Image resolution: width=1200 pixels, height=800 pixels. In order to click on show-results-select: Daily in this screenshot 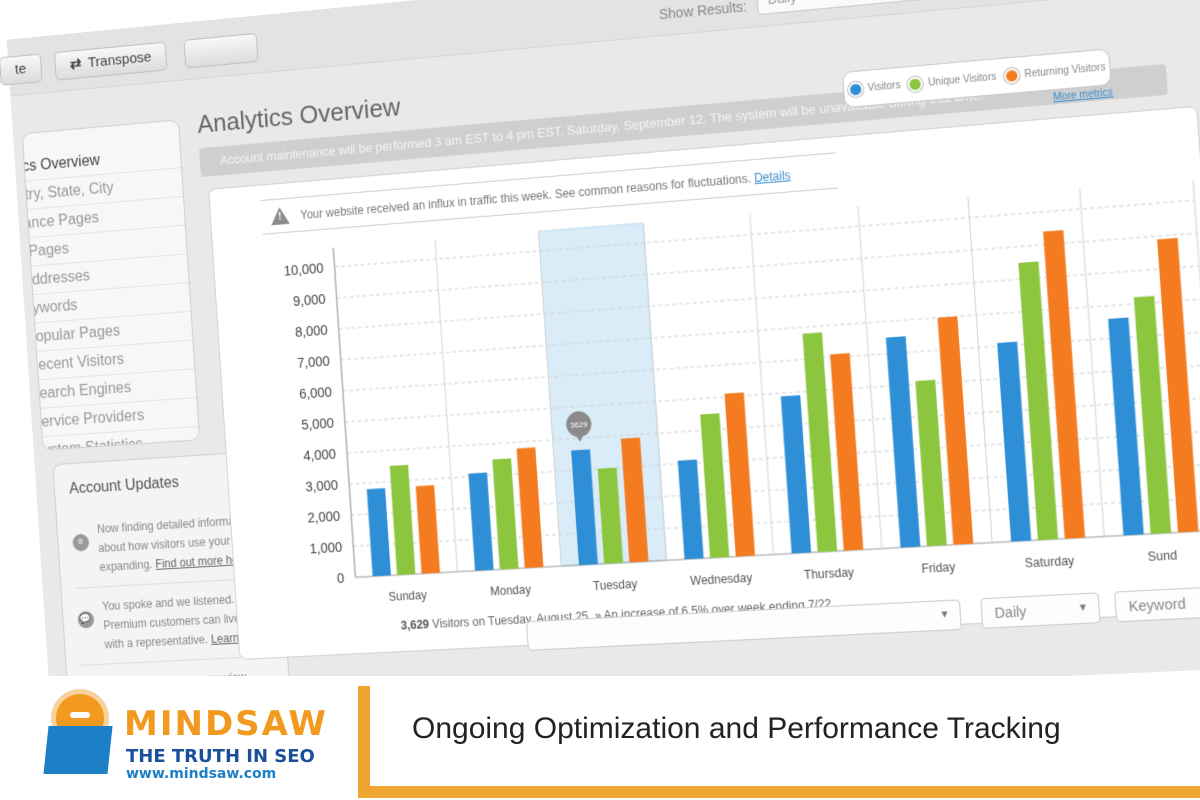, I will do `click(923, 8)`.